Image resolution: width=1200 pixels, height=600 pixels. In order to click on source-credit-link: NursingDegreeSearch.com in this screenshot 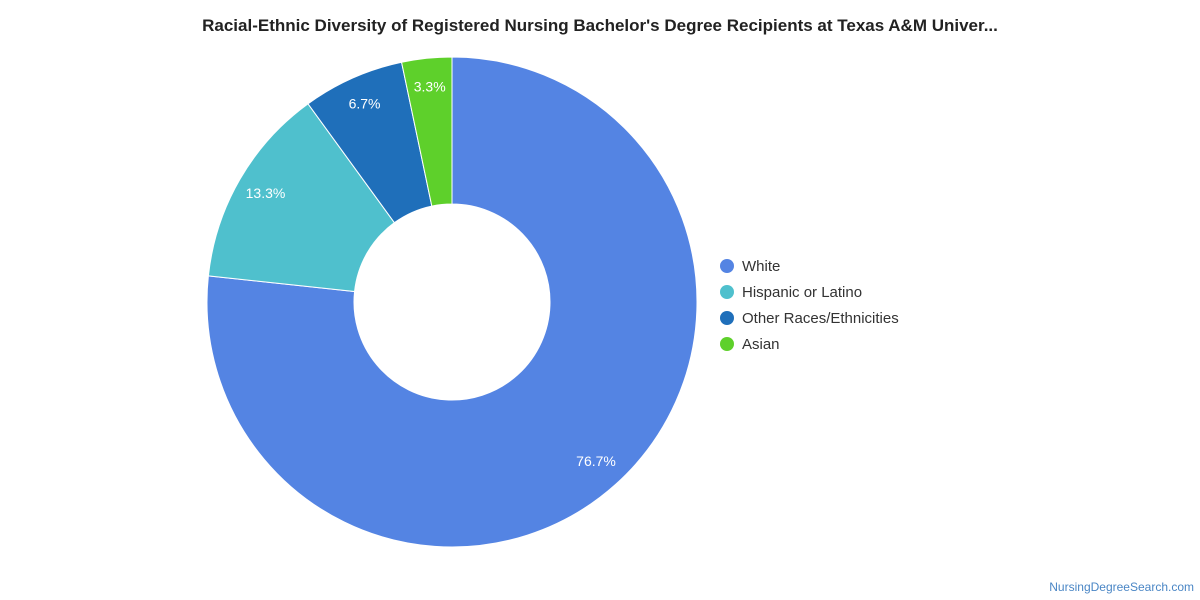, I will do `click(1121, 587)`.